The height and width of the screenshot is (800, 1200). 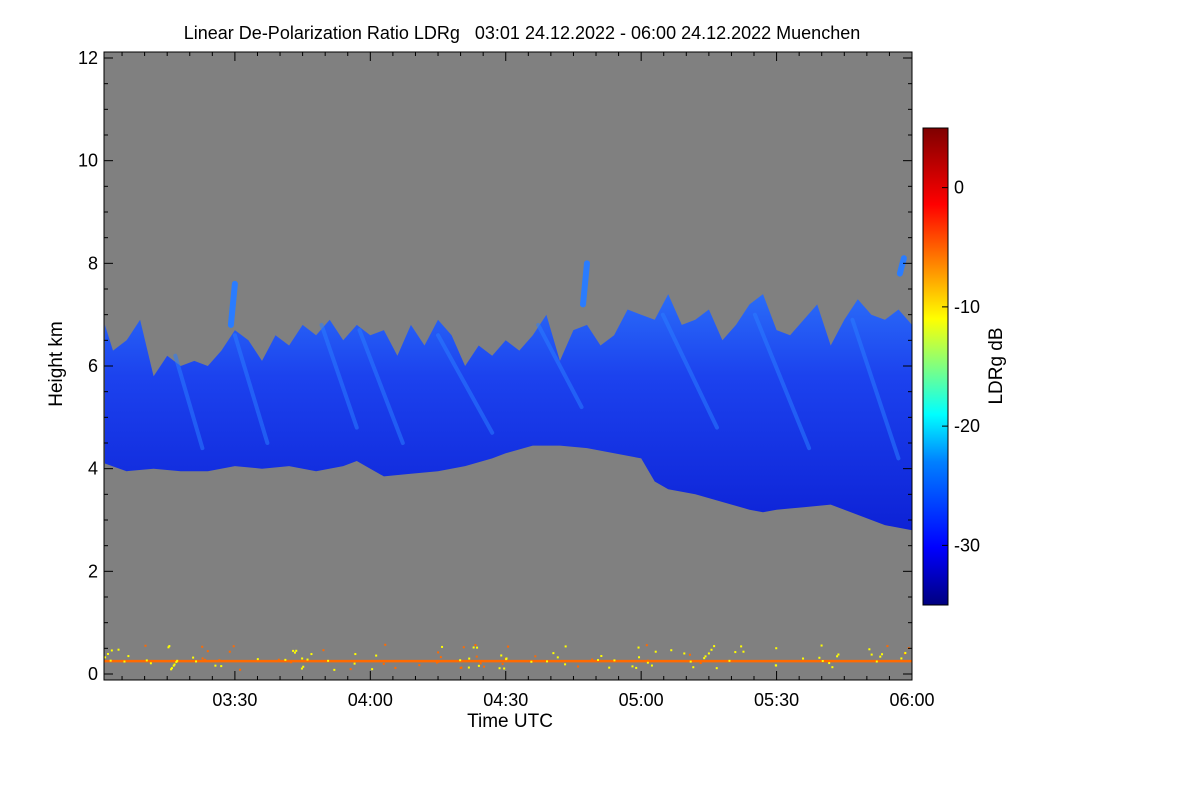 I want to click on y-tick-label: 6, so click(x=93, y=366).